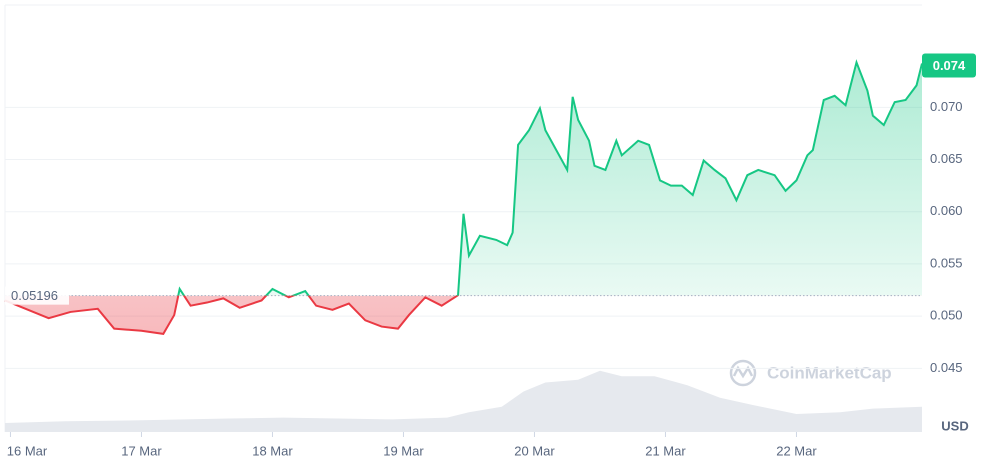 Image resolution: width=982 pixels, height=462 pixels. What do you see at coordinates (946, 106) in the screenshot?
I see `y-tick-label: 0.070` at bounding box center [946, 106].